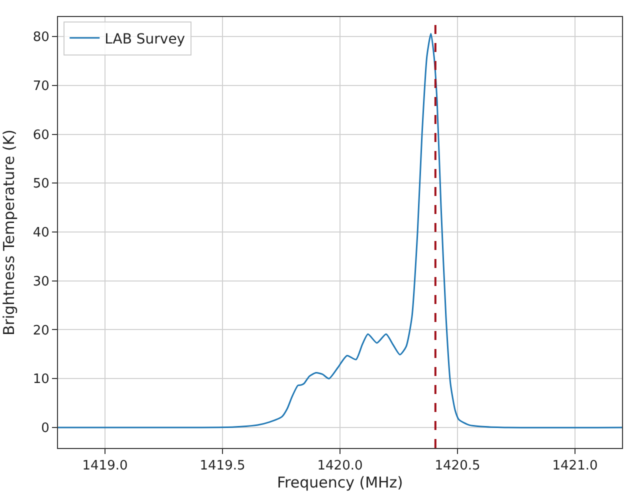 The height and width of the screenshot is (493, 624). What do you see at coordinates (457, 466) in the screenshot?
I see `x-tick-label: 1420.5` at bounding box center [457, 466].